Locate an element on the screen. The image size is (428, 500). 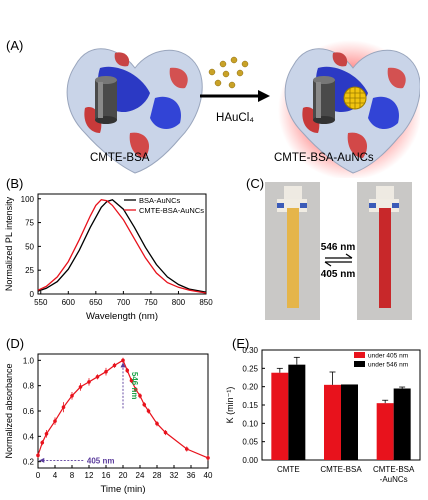
y-axis-label: Normalized absorbance is located at coordinates (9, 410).